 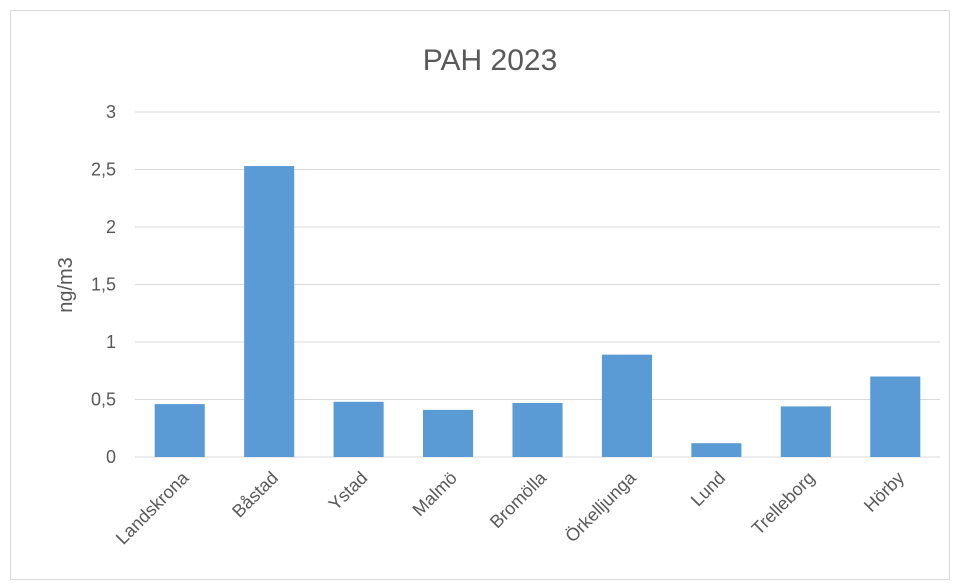 I want to click on y-tick-labels: 0 0,5 1 1,5 2 2,5 3, so click(x=103, y=284).